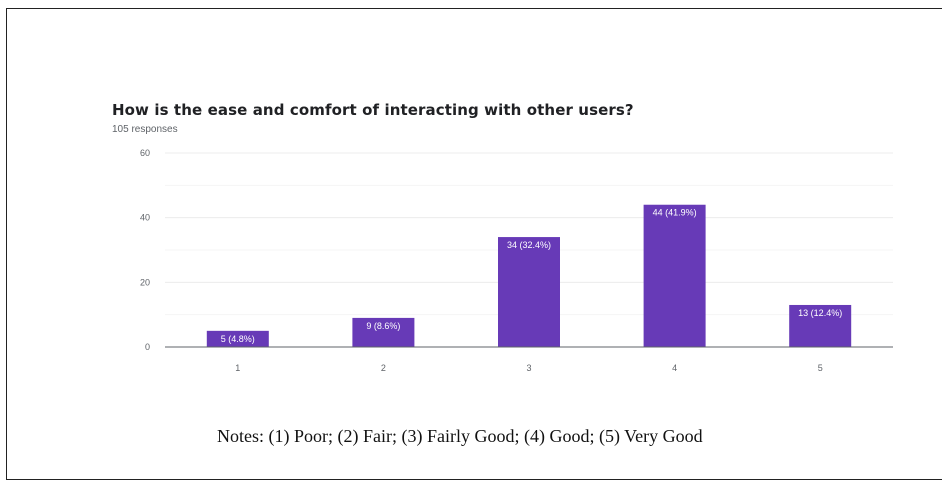 The image size is (942, 480). What do you see at coordinates (820, 313) in the screenshot?
I see `bar-value-label: 13 (12.4%)` at bounding box center [820, 313].